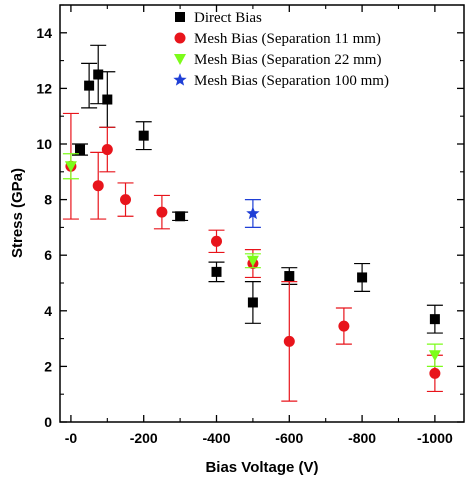  I want to click on x-tick-label: -200, so click(144, 438).